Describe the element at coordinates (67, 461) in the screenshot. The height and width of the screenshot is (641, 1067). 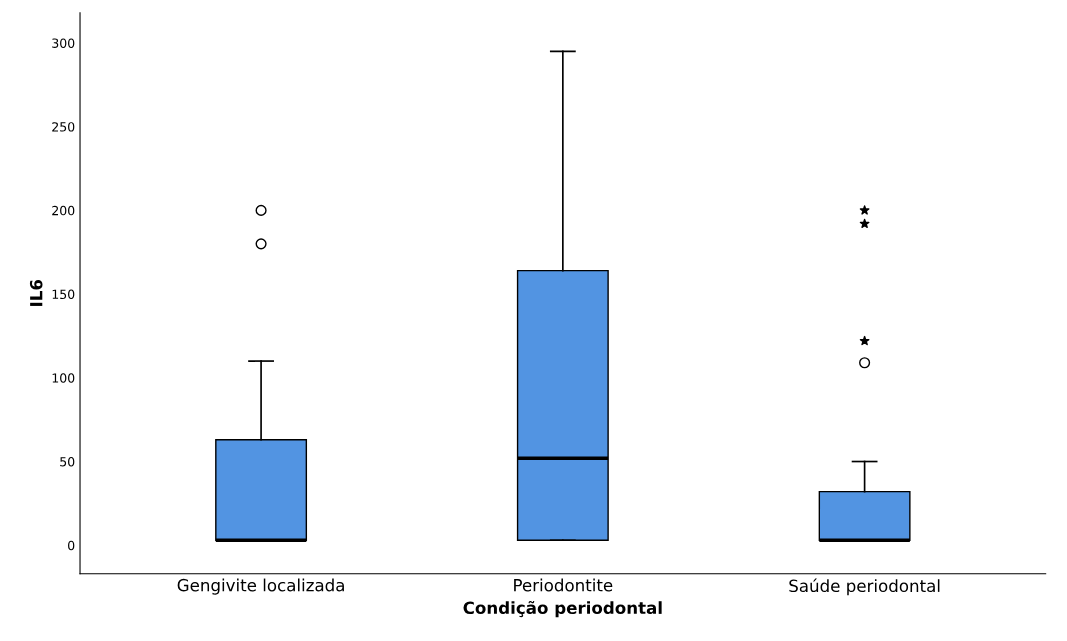
I see `y-tick-label: 50` at that location.